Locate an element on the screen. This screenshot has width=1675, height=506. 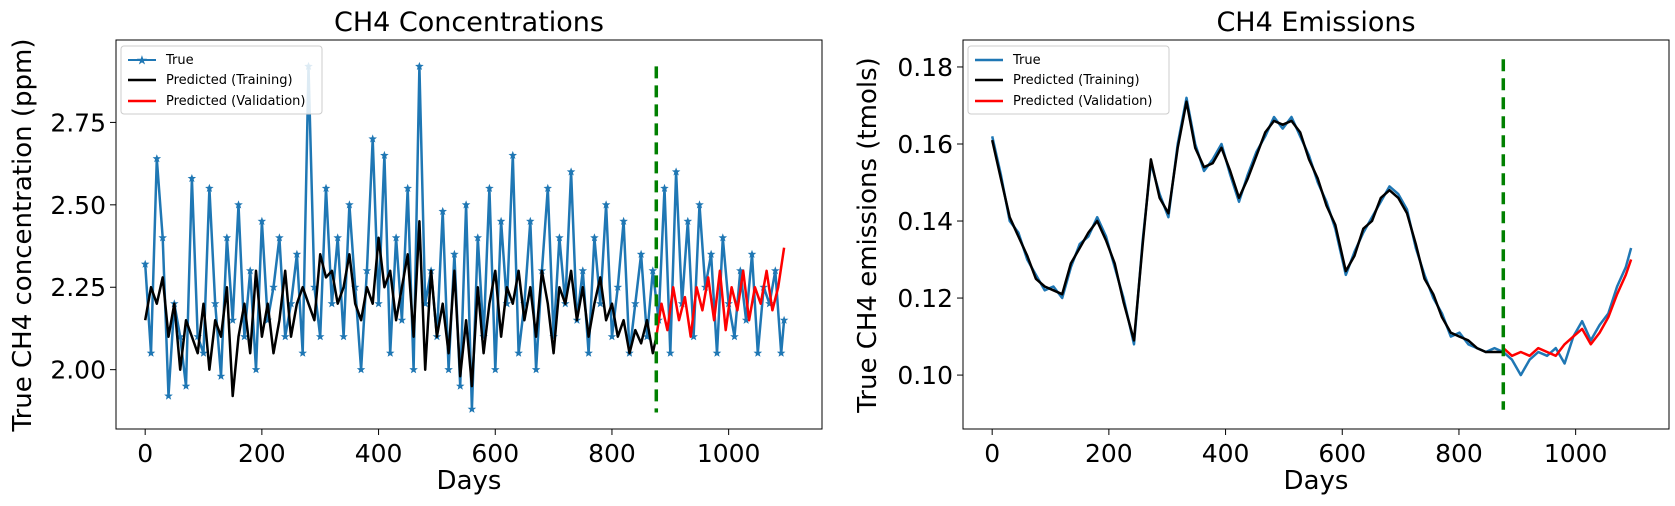
y-tick-label: 0.18 is located at coordinates (925, 67).